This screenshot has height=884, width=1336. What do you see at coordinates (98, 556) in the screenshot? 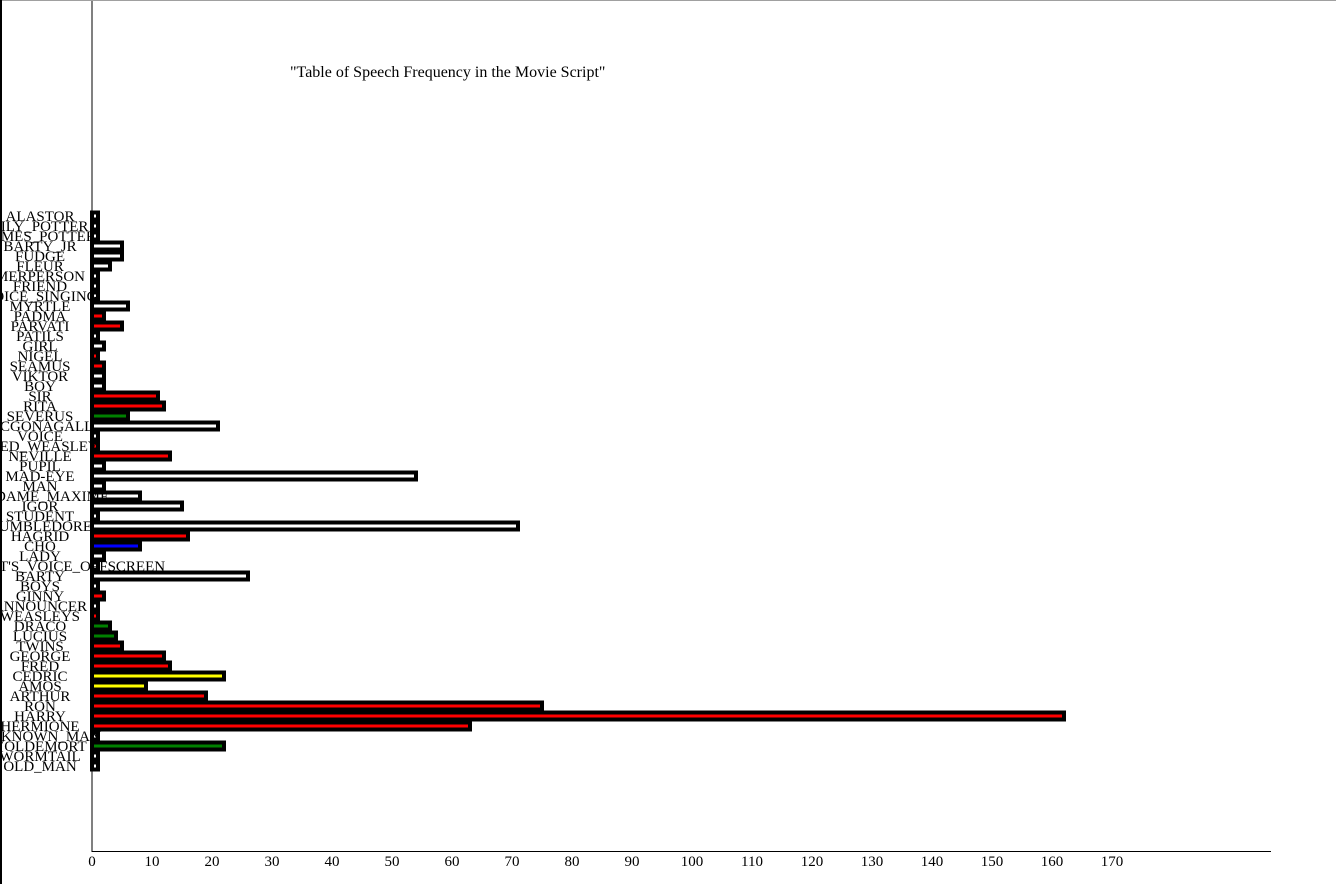
I see `bar-lady` at bounding box center [98, 556].